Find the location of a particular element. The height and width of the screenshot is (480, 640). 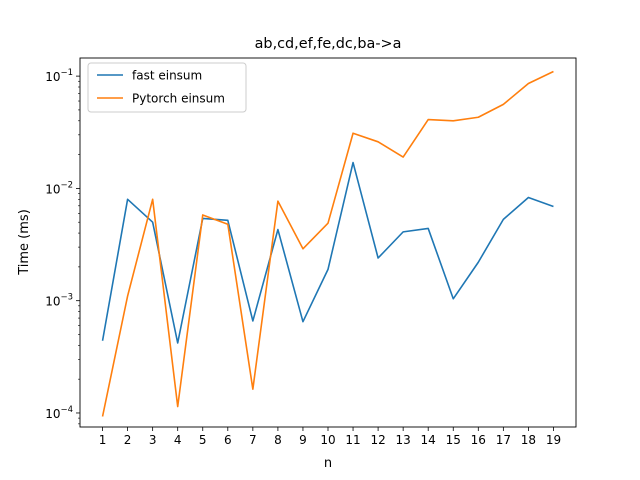

x-tick-label: 16 is located at coordinates (478, 440).